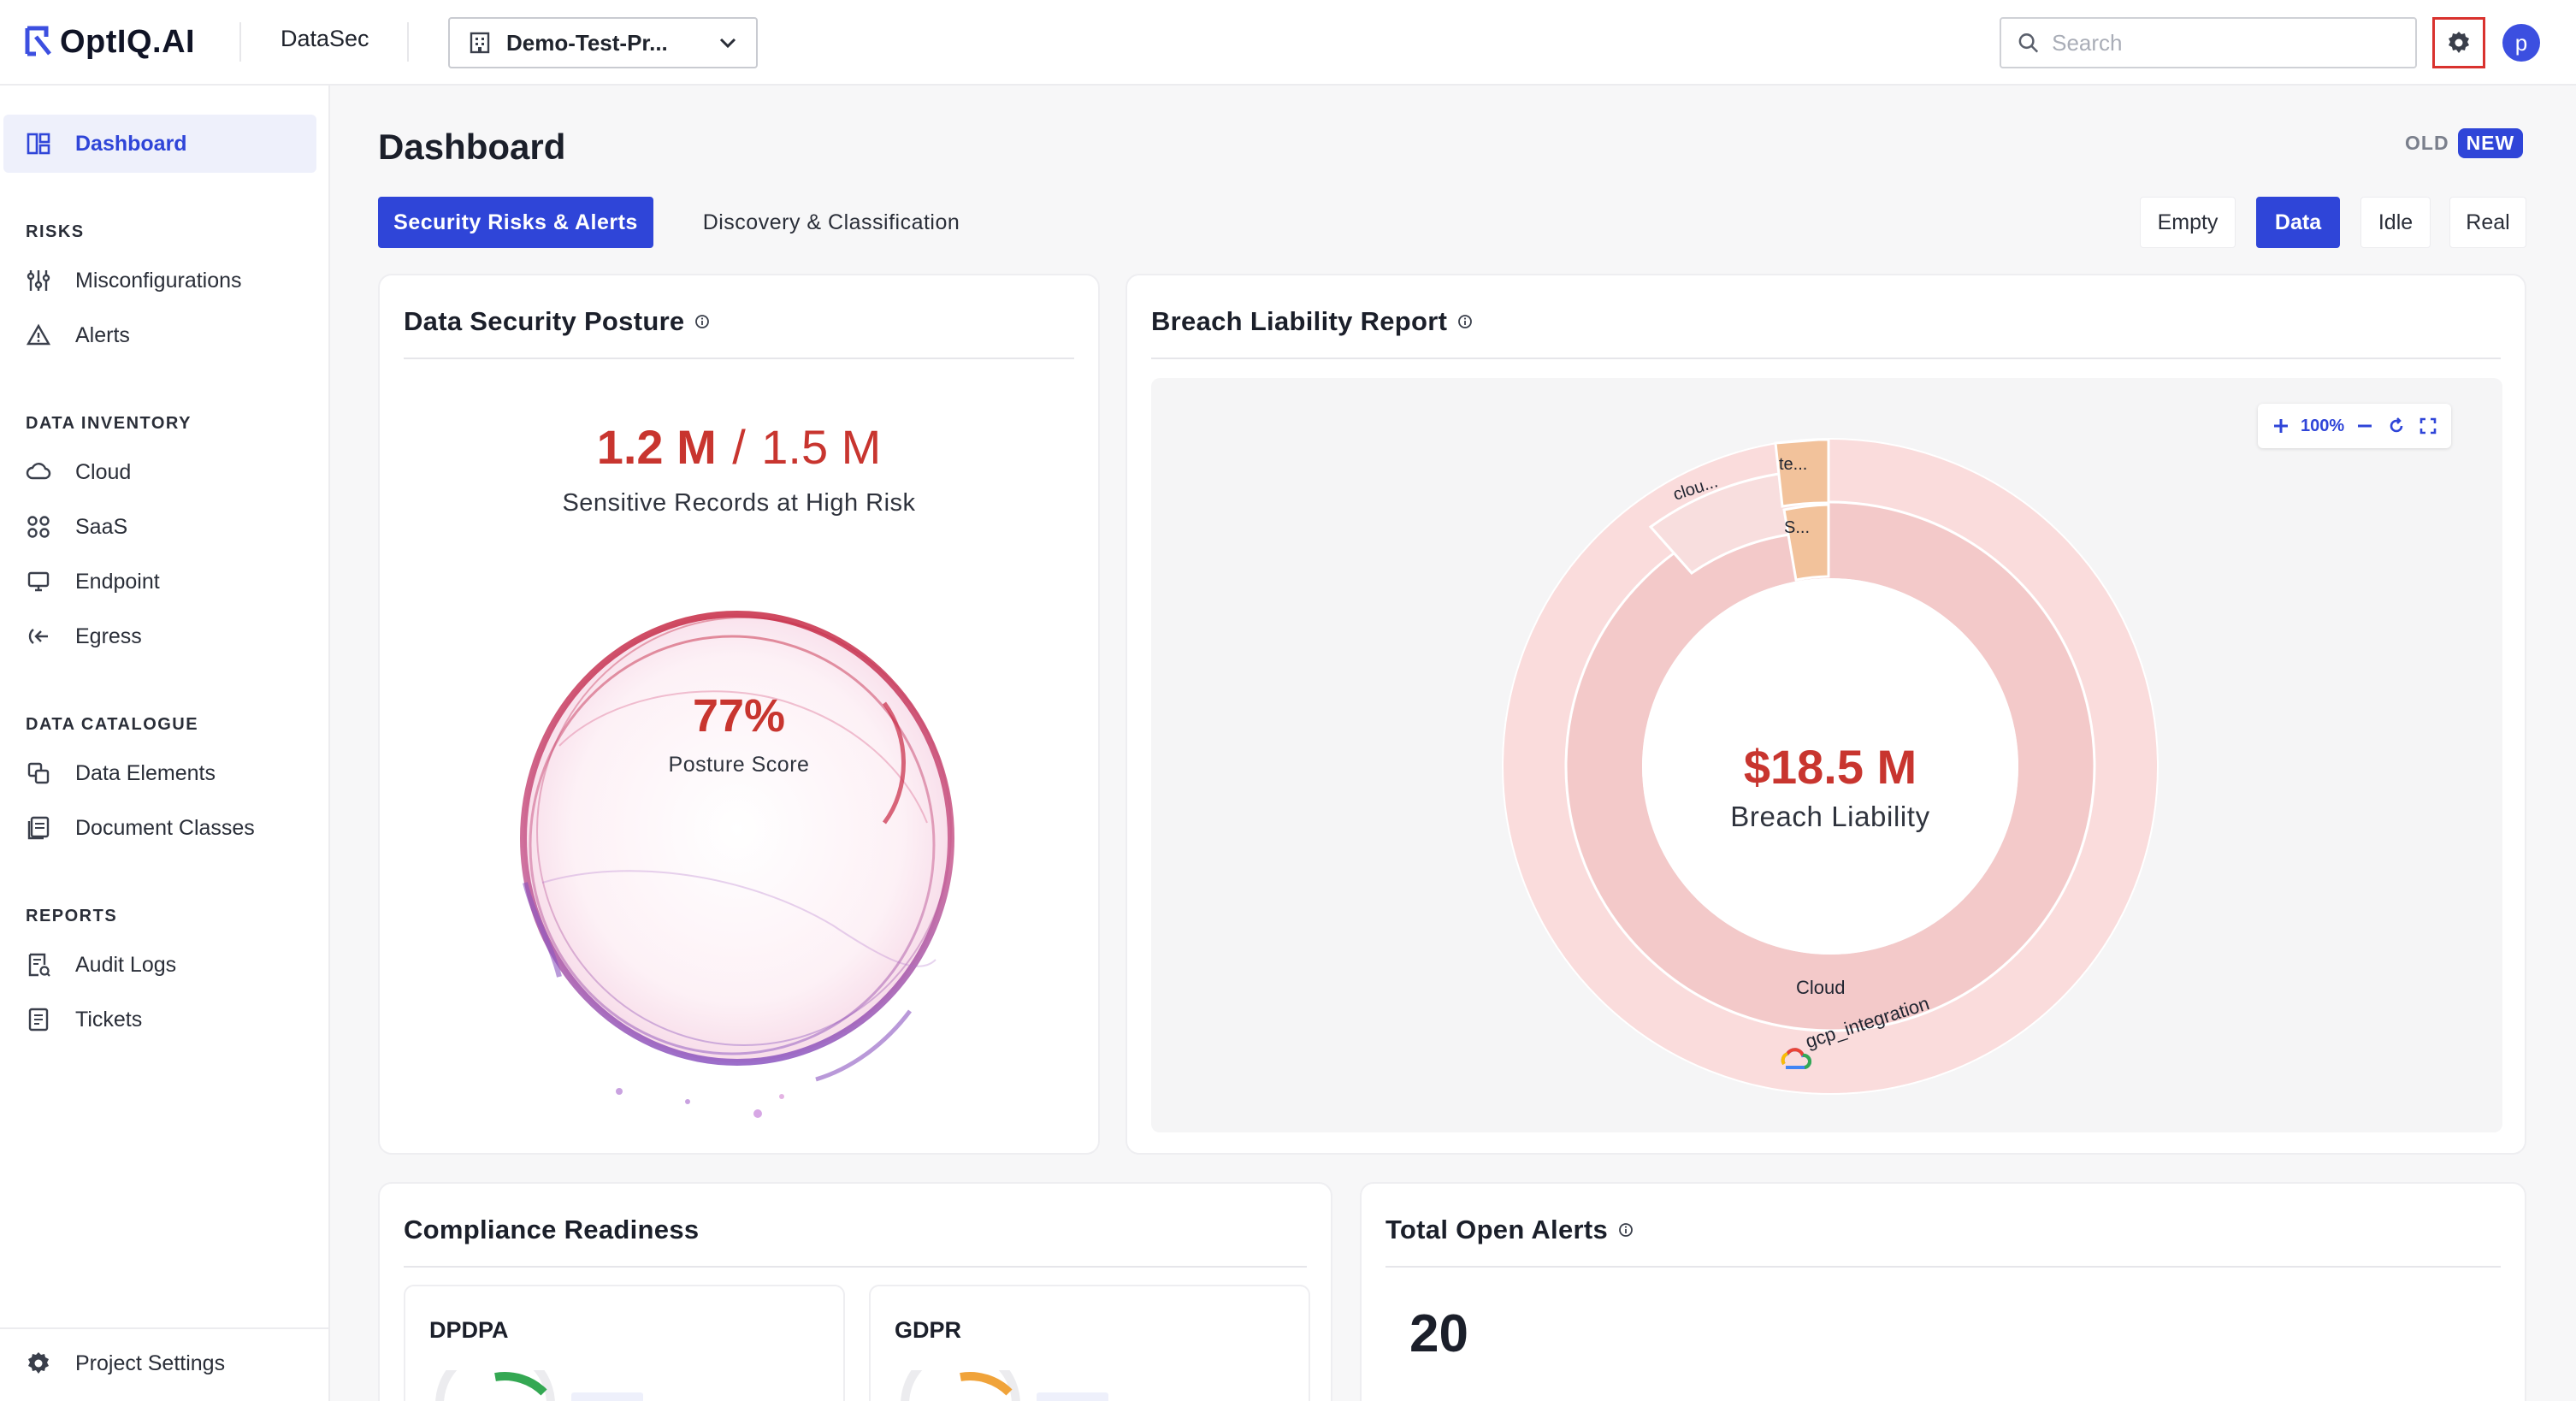 Image resolution: width=2576 pixels, height=1401 pixels. What do you see at coordinates (2188, 222) in the screenshot?
I see `mode-empty-button: Empty` at bounding box center [2188, 222].